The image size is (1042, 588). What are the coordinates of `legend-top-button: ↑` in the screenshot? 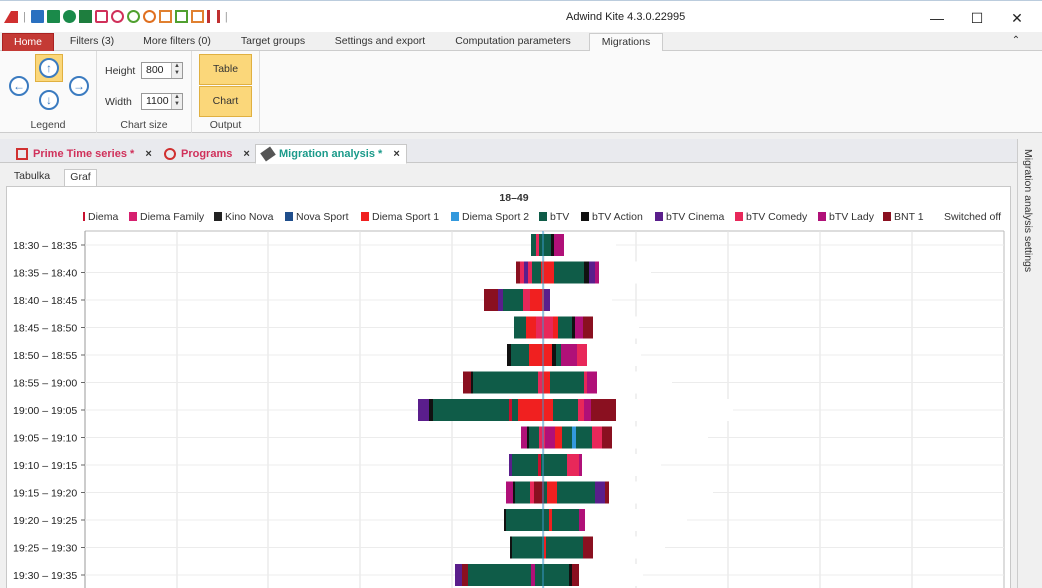 It's located at (49, 68).